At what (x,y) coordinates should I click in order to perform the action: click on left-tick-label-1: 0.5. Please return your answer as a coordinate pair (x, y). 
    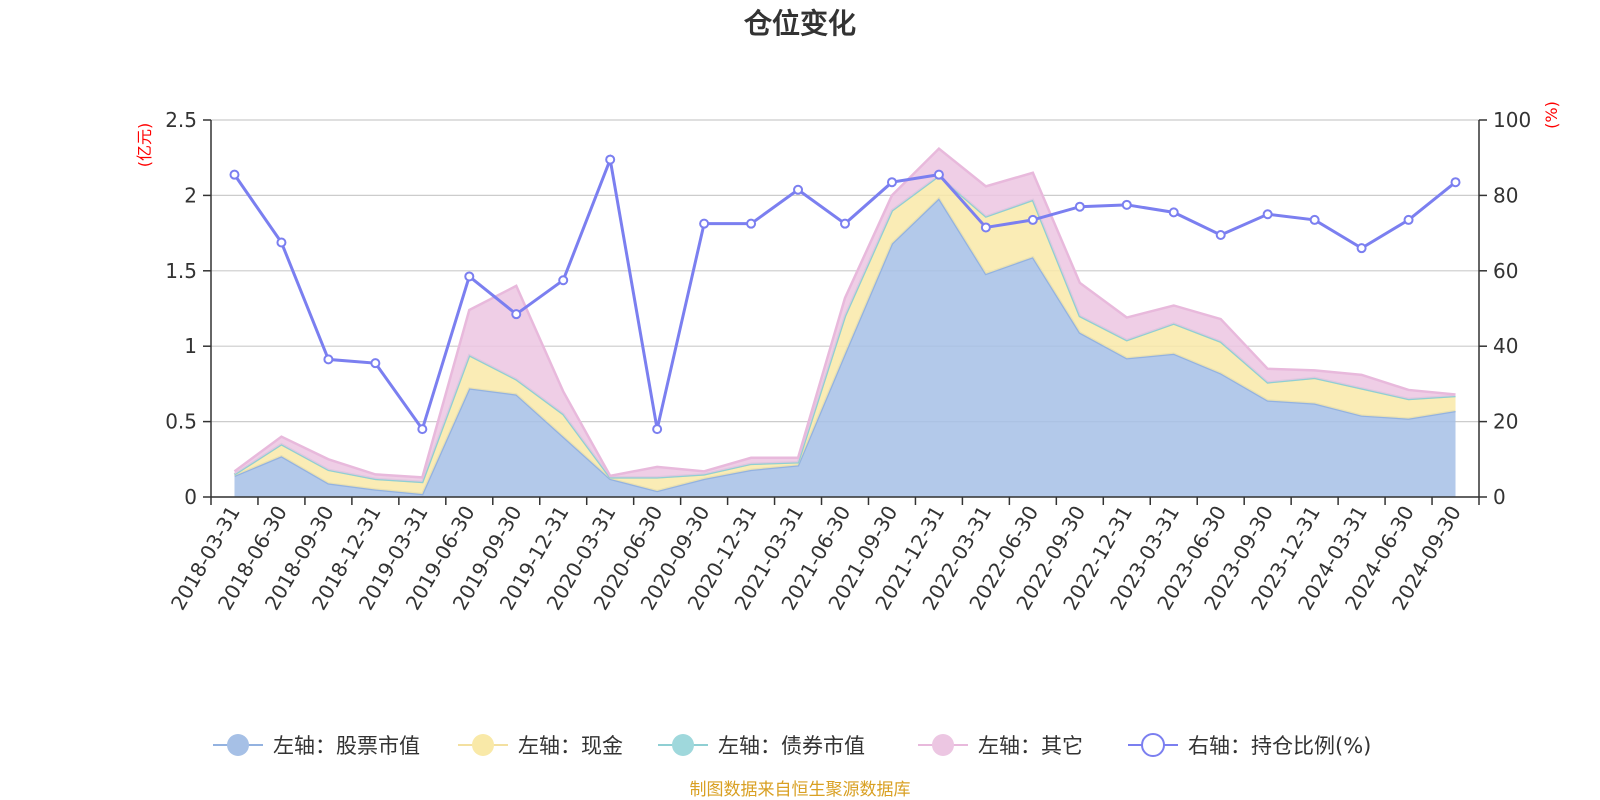
    Looking at the image, I should click on (181, 422).